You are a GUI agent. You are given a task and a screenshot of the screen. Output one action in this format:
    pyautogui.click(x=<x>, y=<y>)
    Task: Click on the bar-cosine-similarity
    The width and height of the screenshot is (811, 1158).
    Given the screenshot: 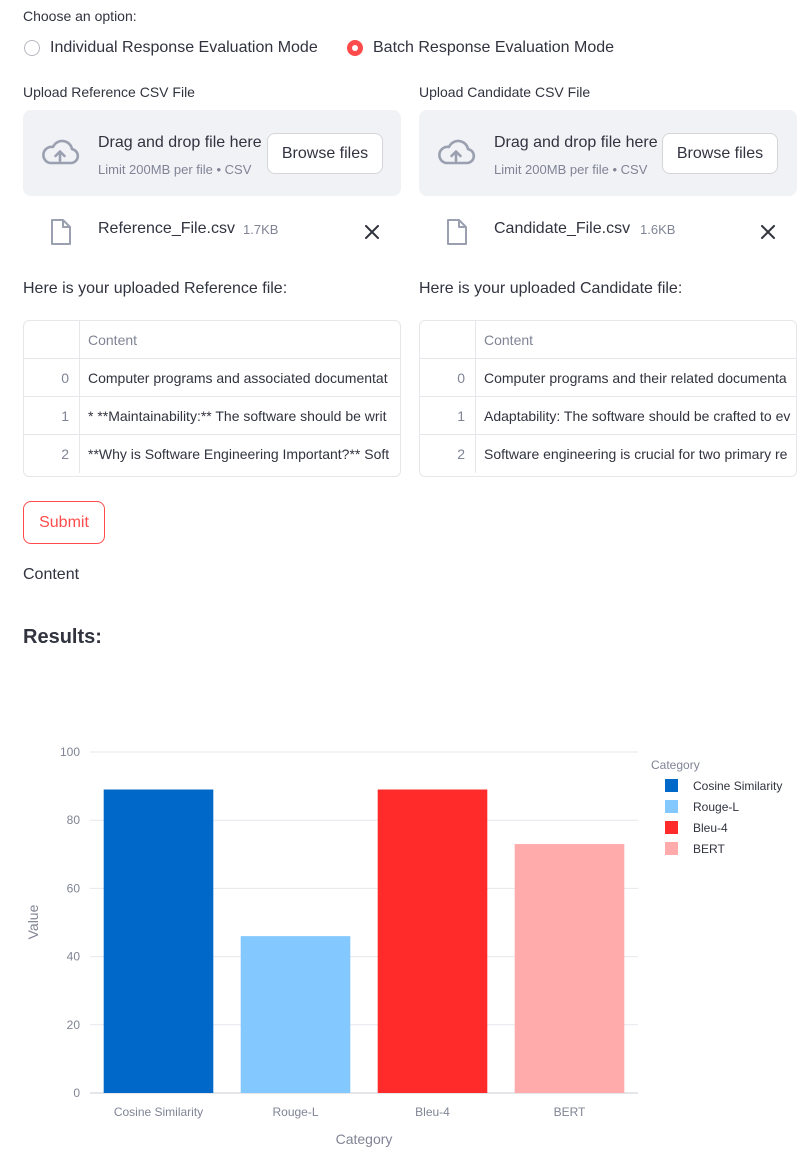 What is the action you would take?
    pyautogui.click(x=158, y=941)
    